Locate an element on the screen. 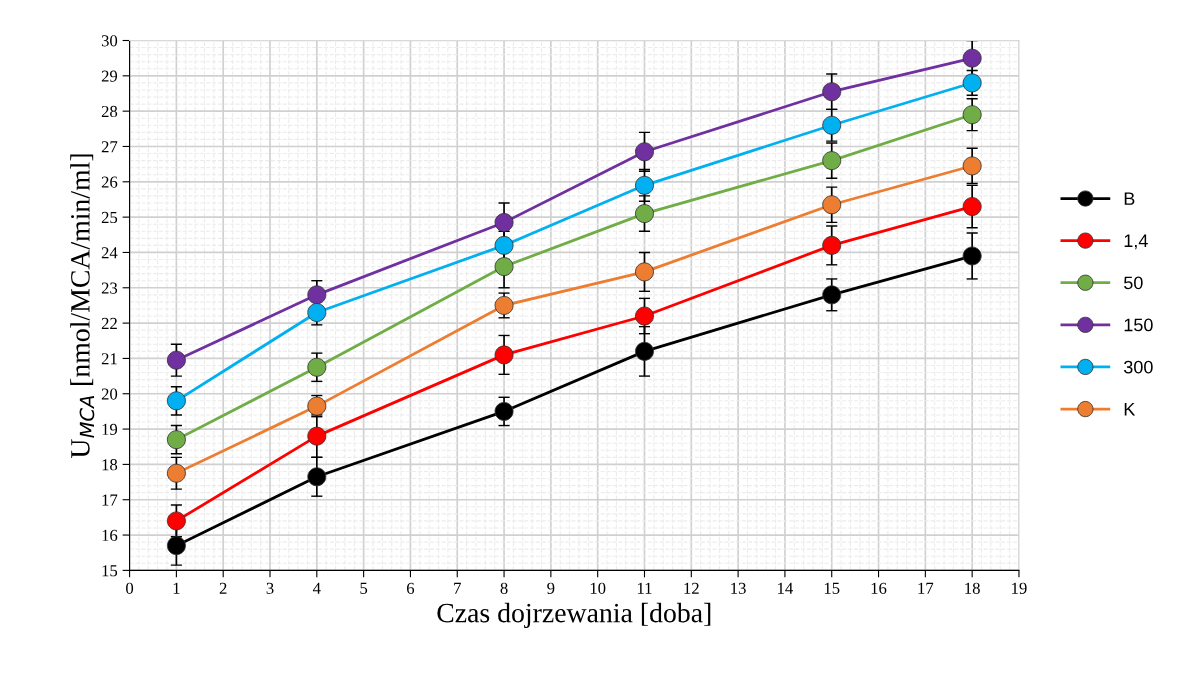 This screenshot has width=1178, height=675. legend-label: 50 is located at coordinates (1133, 283).